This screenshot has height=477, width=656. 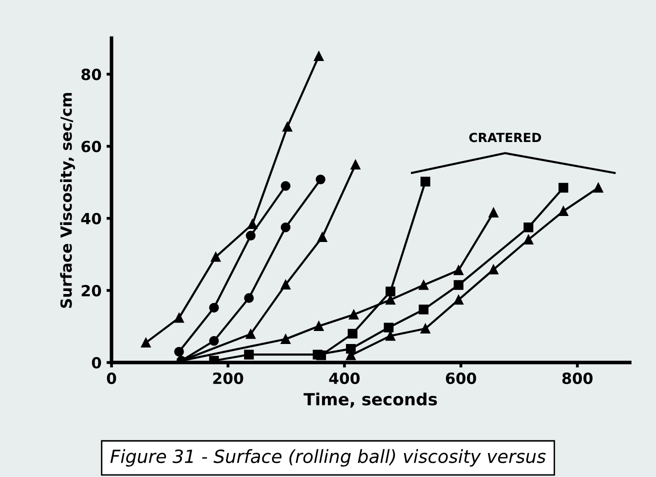 I want to click on y-axis-title: Surface Viscosity, sec/cm, so click(x=67, y=200).